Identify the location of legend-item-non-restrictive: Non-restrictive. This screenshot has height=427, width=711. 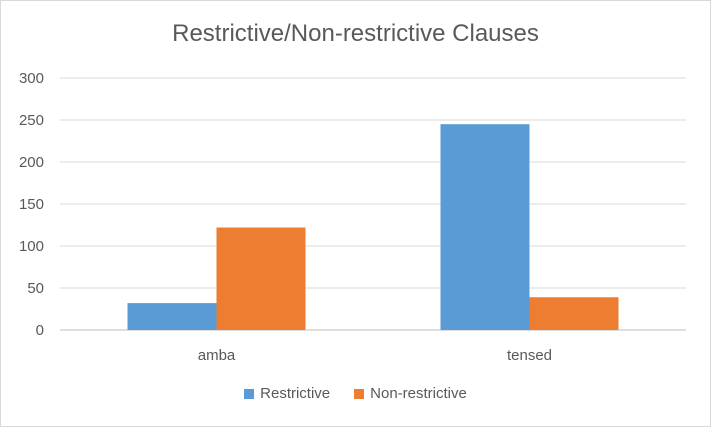
(410, 393).